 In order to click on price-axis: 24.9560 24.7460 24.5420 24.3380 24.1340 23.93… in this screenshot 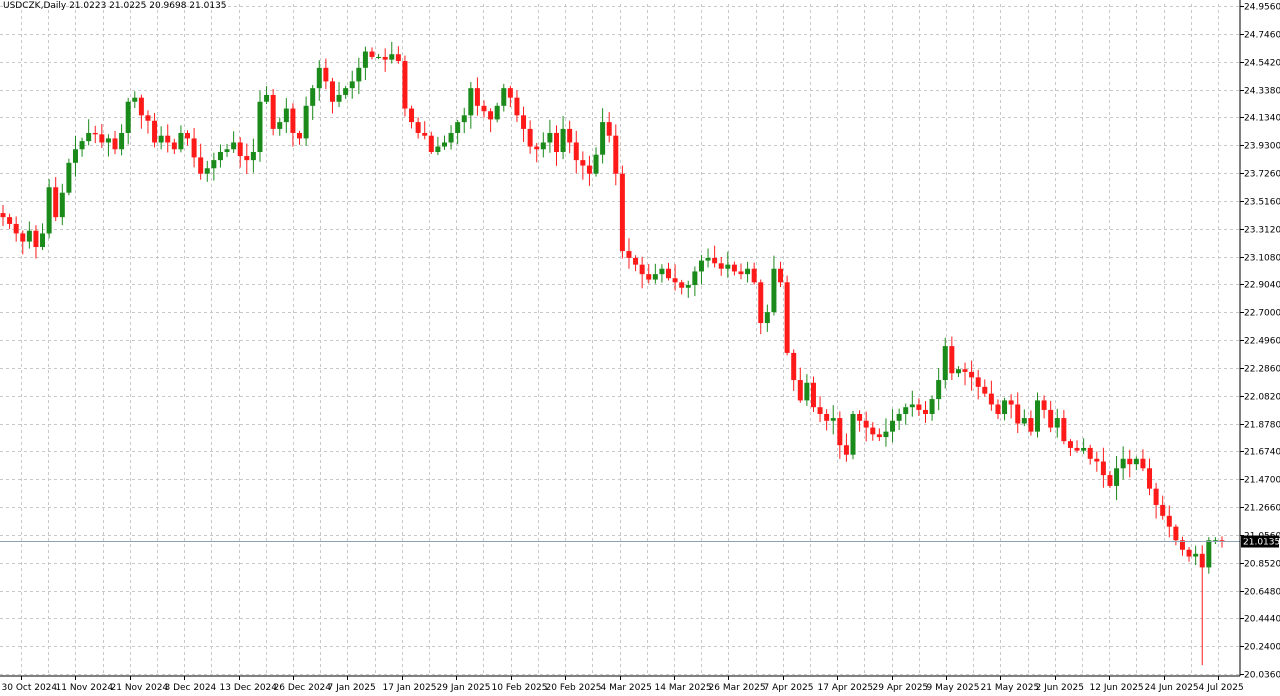, I will do `click(1259, 340)`.